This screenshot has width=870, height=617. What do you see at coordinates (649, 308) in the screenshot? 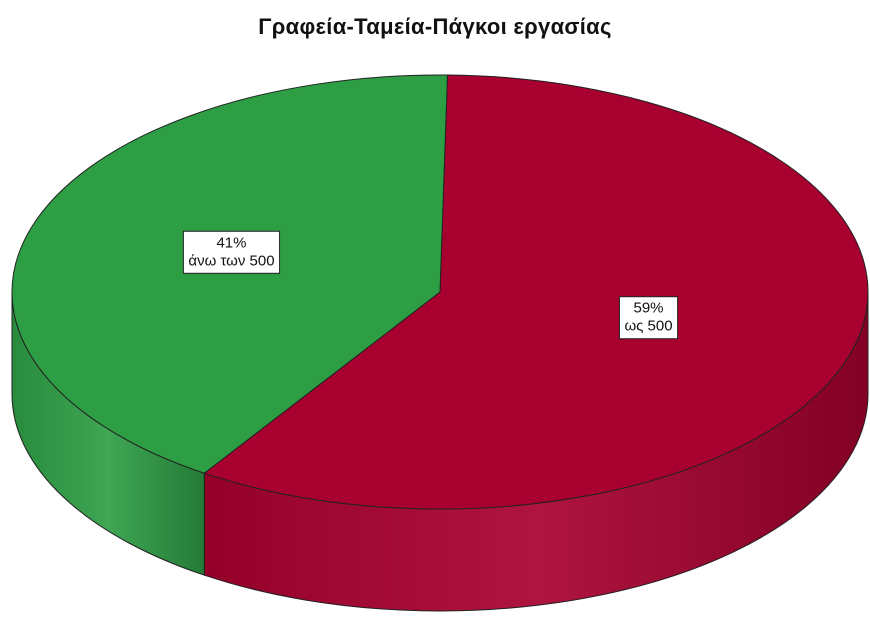
I see `slice-percent-label: 59%` at bounding box center [649, 308].